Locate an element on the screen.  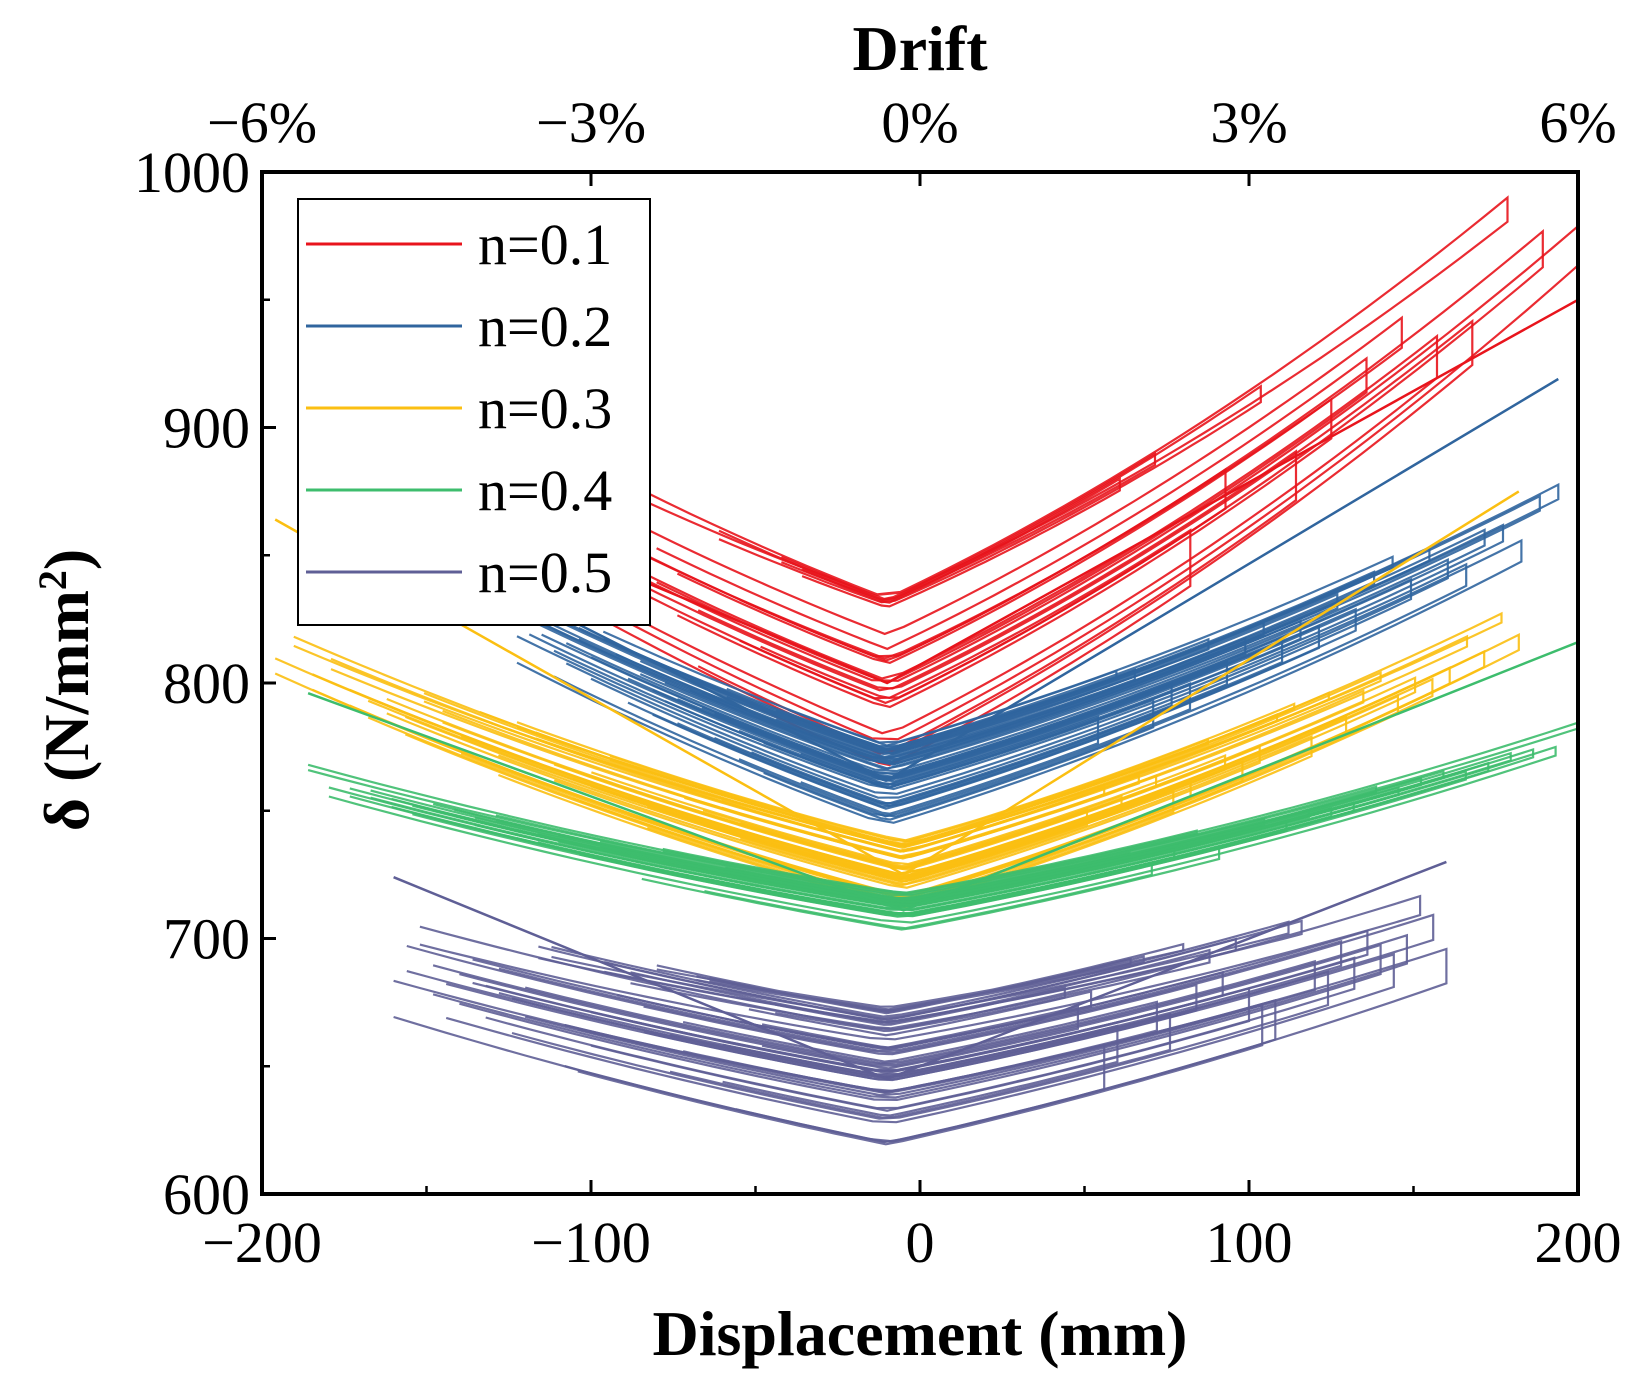
y-axis-title-close: ) is located at coordinates (66, 559).